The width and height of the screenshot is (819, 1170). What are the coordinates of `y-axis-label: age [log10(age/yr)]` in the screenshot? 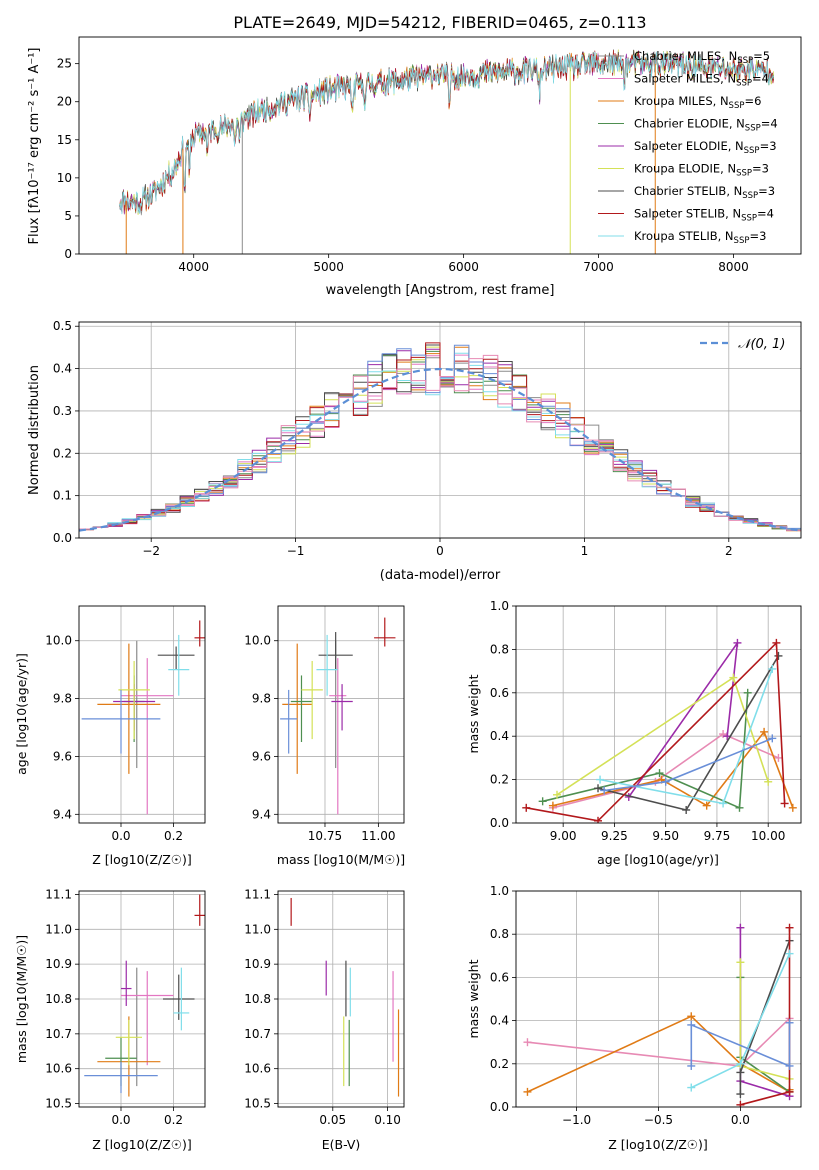 It's located at (21, 714).